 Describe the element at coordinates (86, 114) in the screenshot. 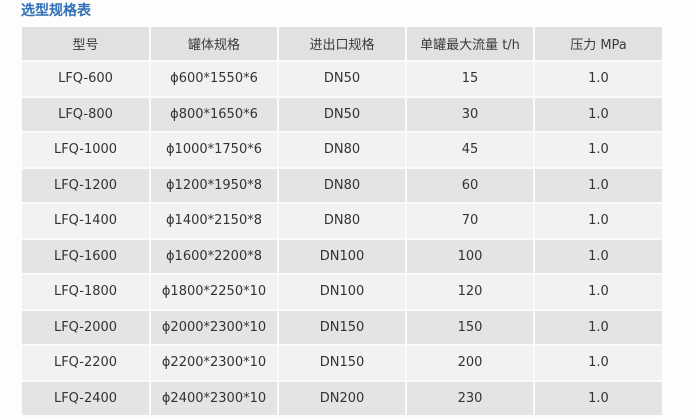

I see `table-cell: LFQ-800` at that location.